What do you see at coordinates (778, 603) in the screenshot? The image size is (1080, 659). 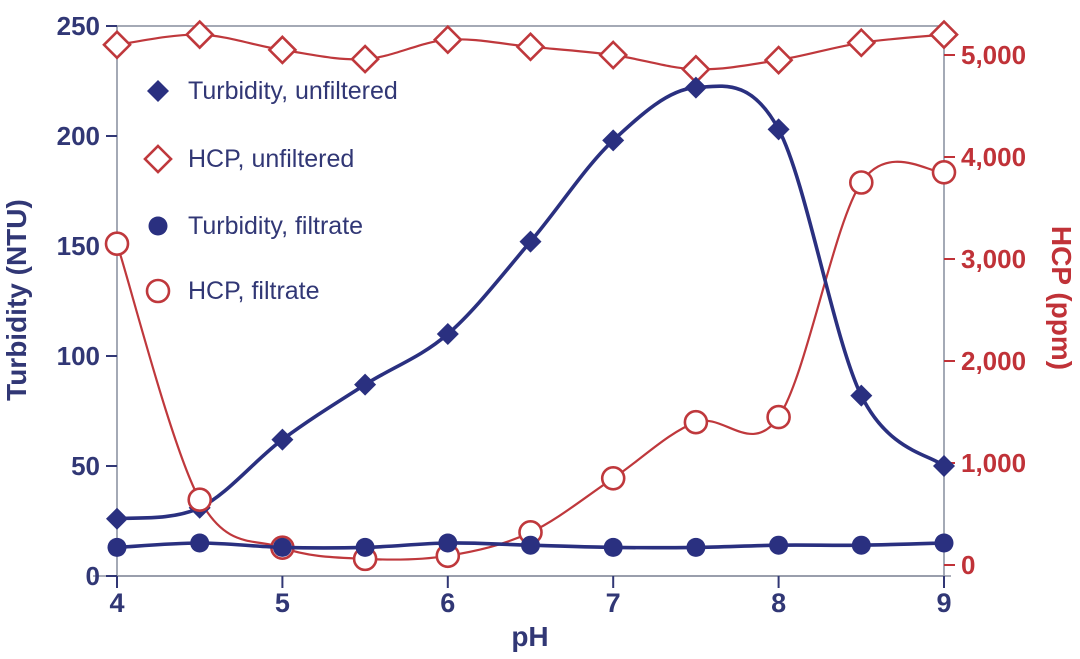 I see `x-tick-label: 8` at bounding box center [778, 603].